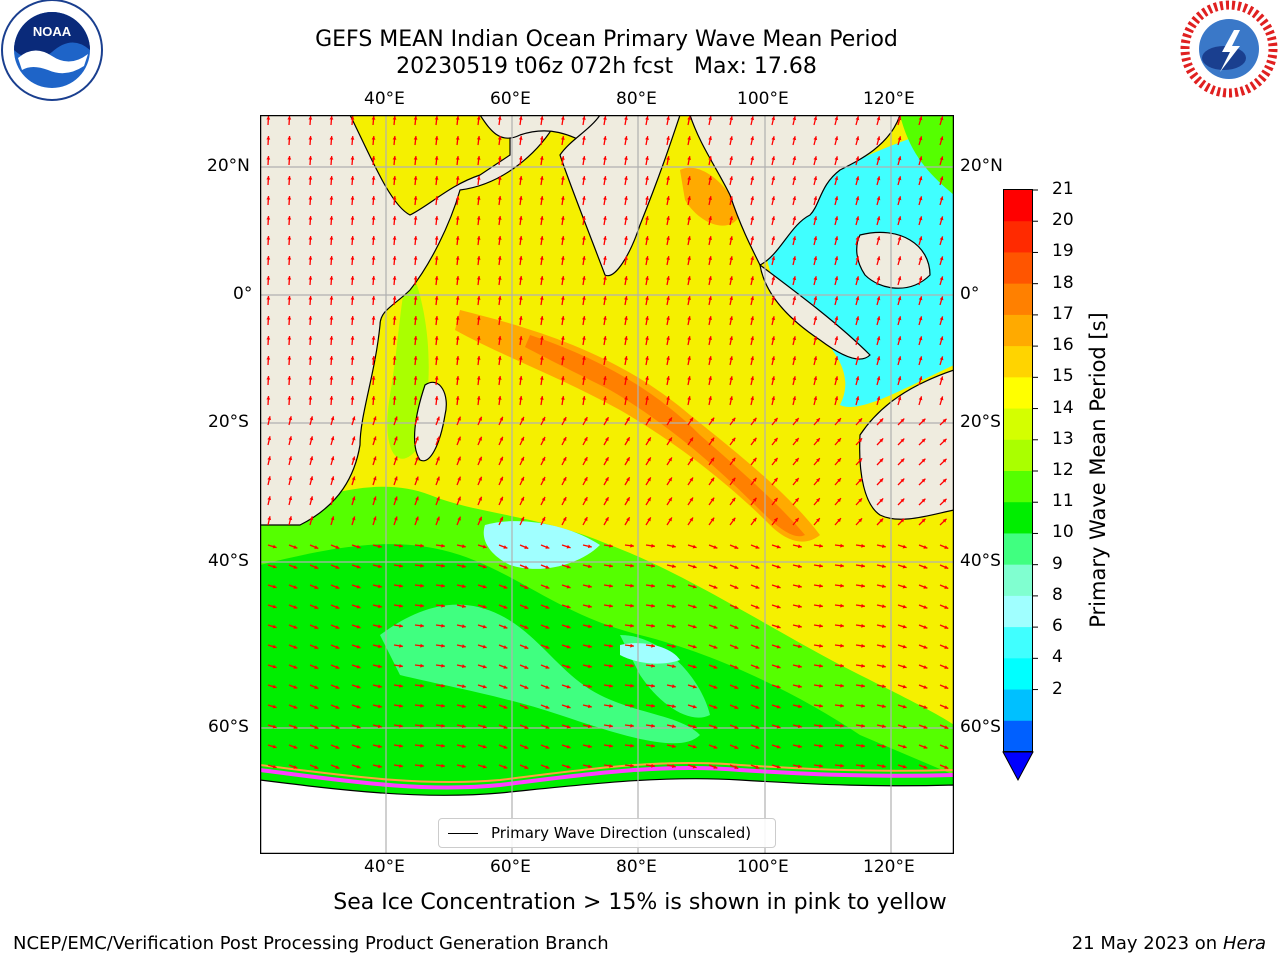  Describe the element at coordinates (607, 777) in the screenshot. I see `sea-ice-edge` at that location.